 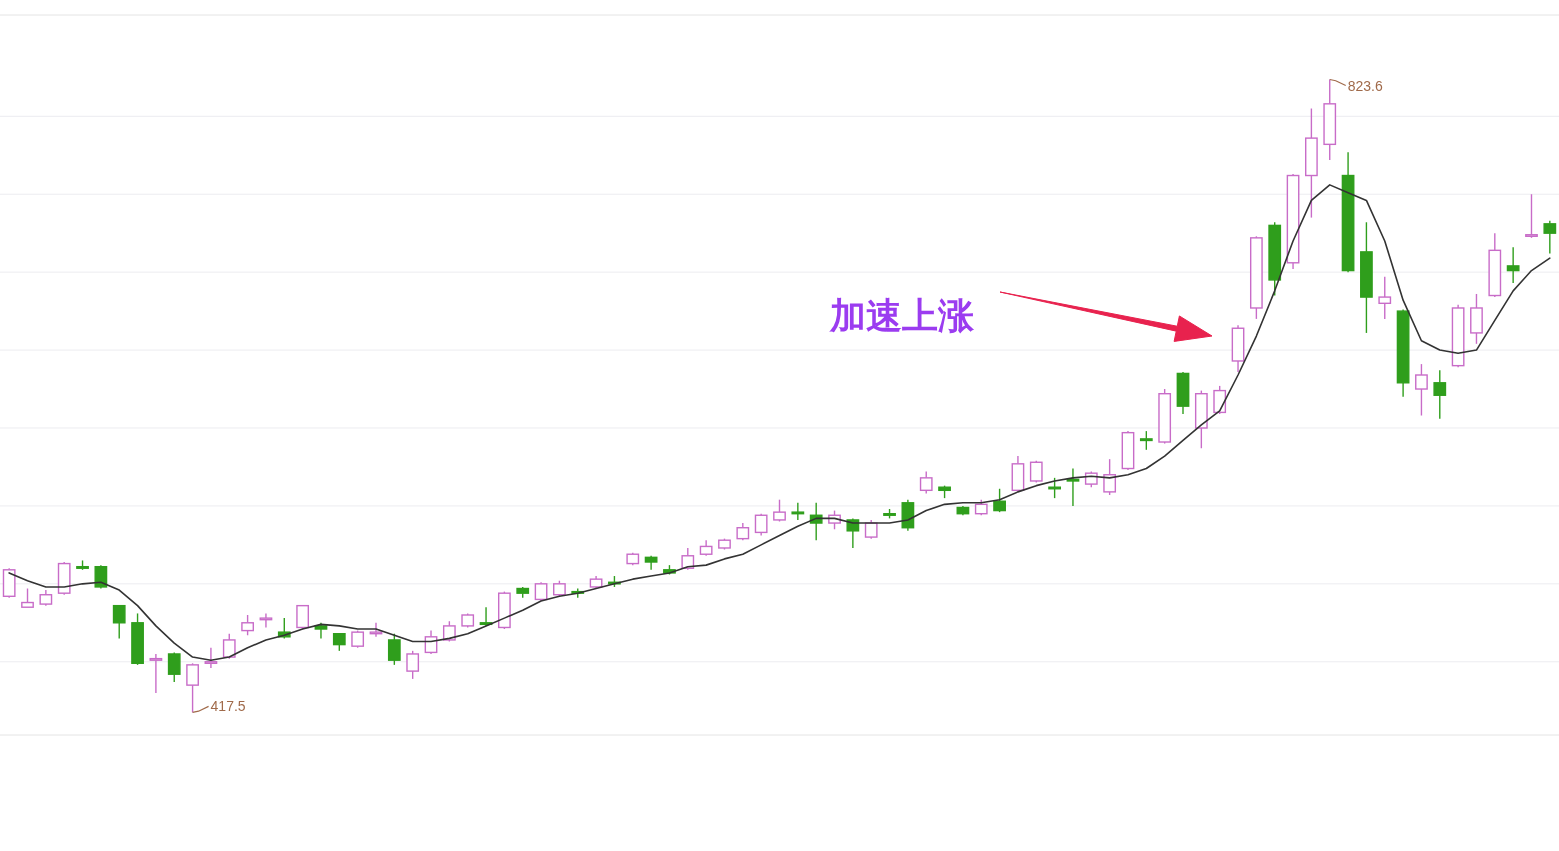 I want to click on annotation: 加速上涨, so click(x=902, y=315).